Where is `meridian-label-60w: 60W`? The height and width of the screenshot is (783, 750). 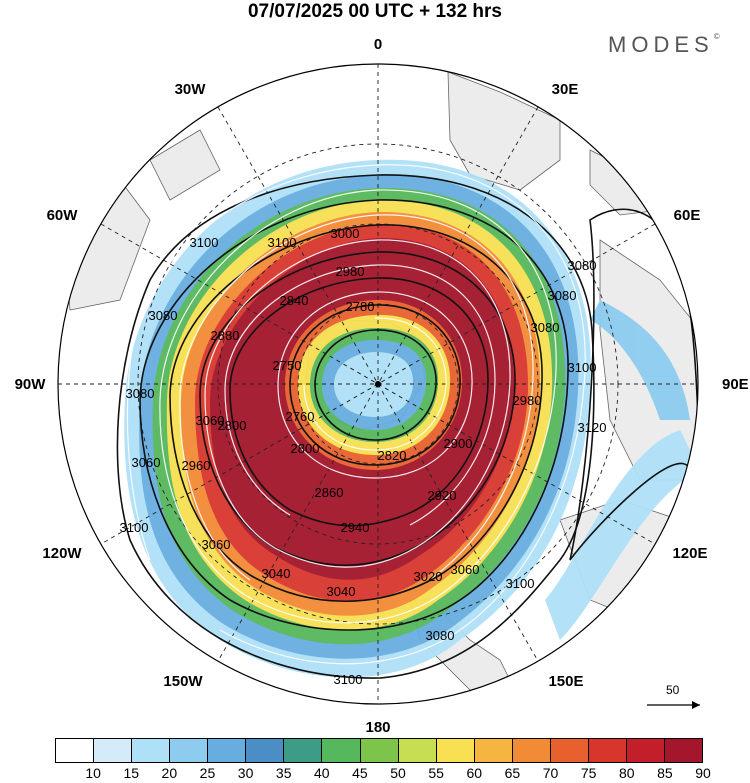
meridian-label-60w: 60W is located at coordinates (63, 215).